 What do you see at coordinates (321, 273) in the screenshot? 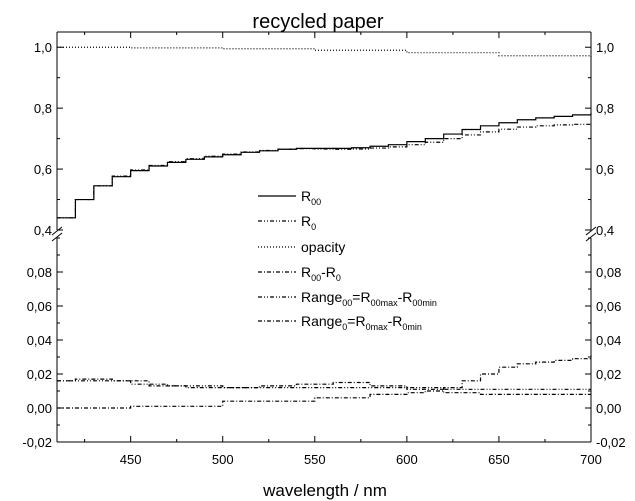
I see `legend-label-4: R00-R0` at bounding box center [321, 273].